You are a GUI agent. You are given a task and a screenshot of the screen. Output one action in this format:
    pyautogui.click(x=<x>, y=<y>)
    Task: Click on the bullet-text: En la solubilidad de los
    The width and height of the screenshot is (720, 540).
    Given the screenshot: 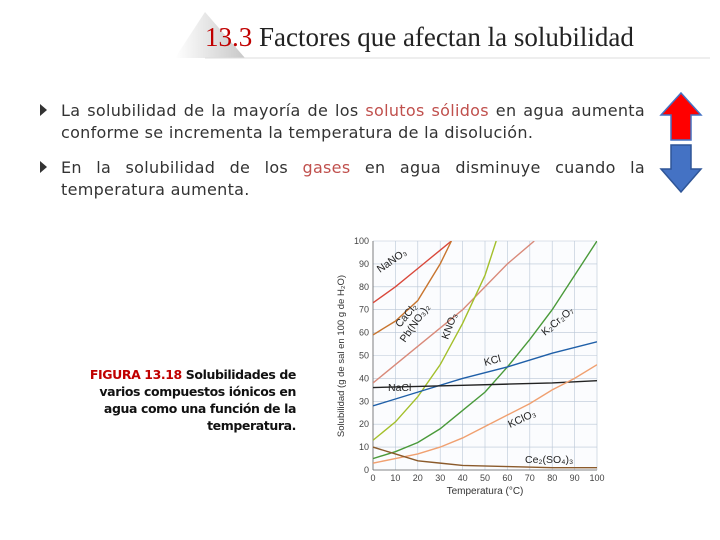 What is the action you would take?
    pyautogui.click(x=182, y=167)
    